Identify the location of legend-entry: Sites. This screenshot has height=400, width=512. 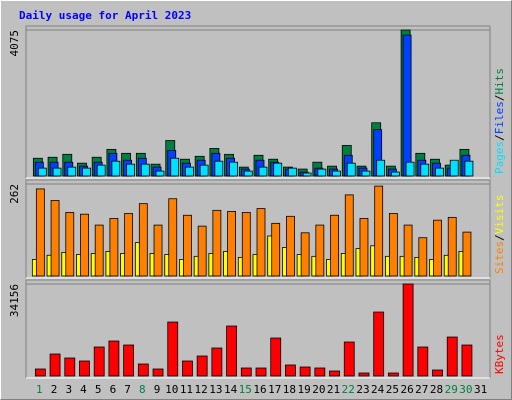
(499, 257).